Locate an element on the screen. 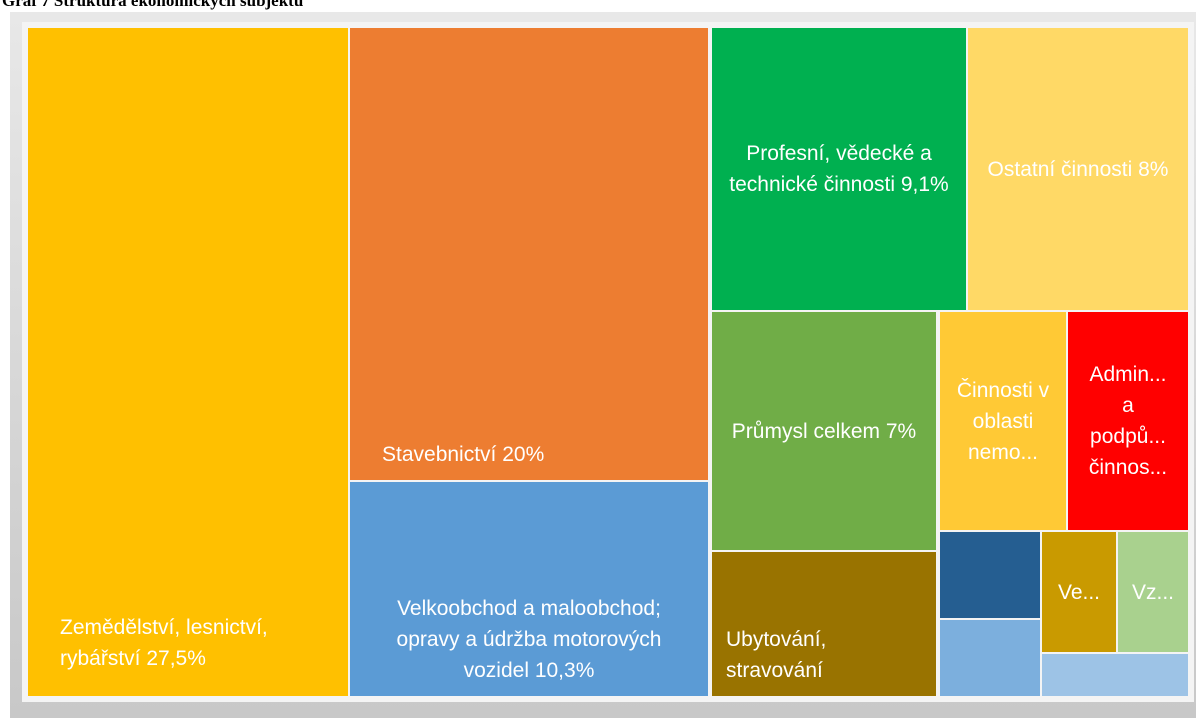 Image resolution: width=1202 pixels, height=724 pixels. category-label: Zemědělství, lesnictví, rybářství is located at coordinates (164, 643).